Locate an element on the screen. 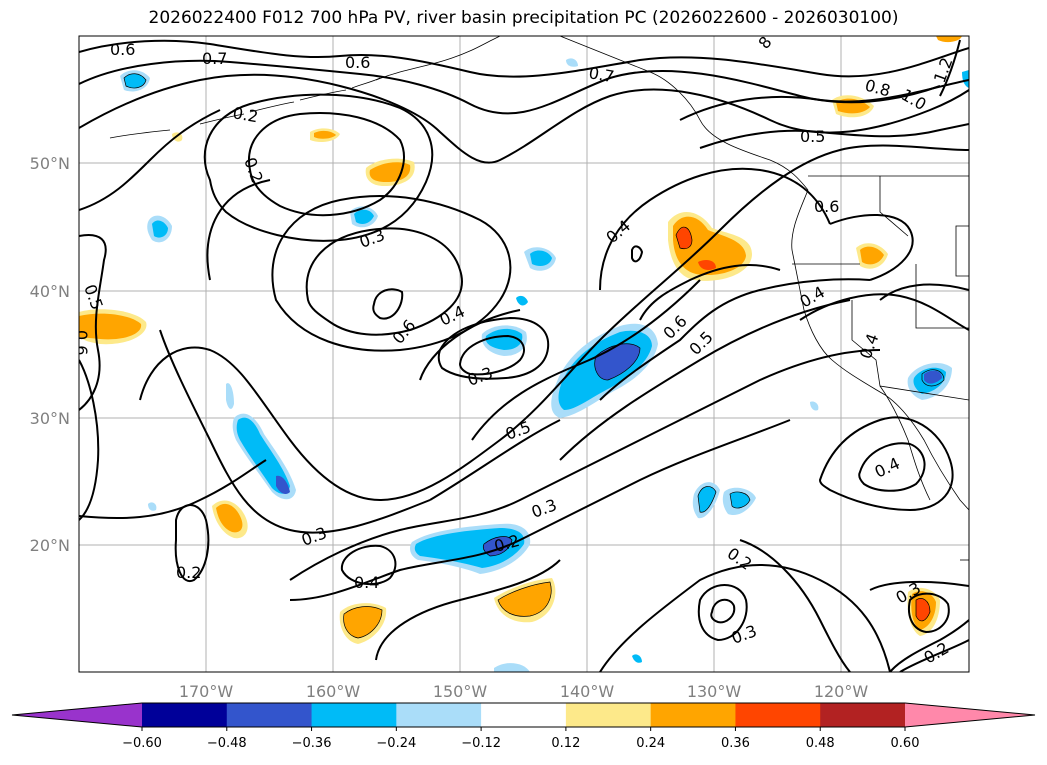 The height and width of the screenshot is (765, 1047). latitude-labels: 50°N 40°N 30°N 20°N is located at coordinates (50, 354).